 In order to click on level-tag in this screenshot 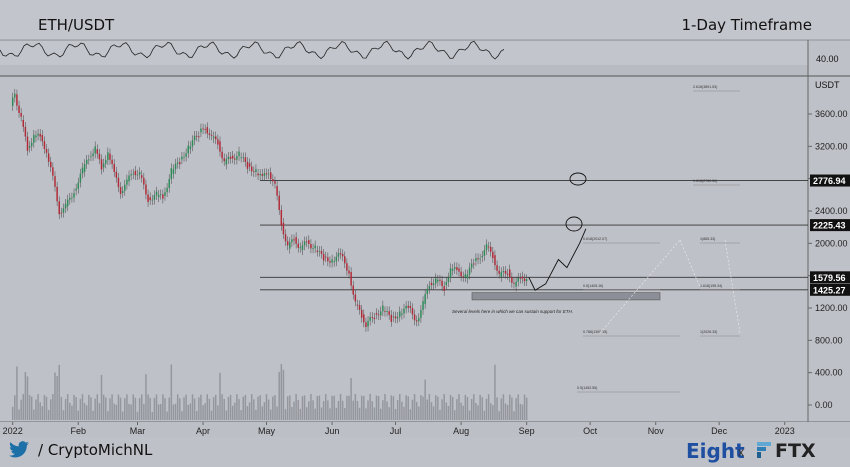, I will do `click(830, 180)`.